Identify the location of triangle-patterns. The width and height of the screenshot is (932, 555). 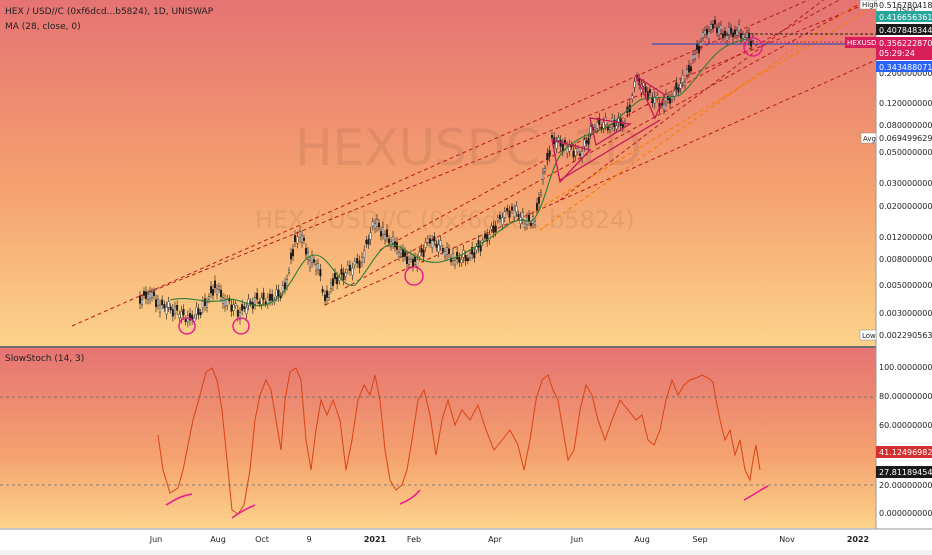
(608, 129).